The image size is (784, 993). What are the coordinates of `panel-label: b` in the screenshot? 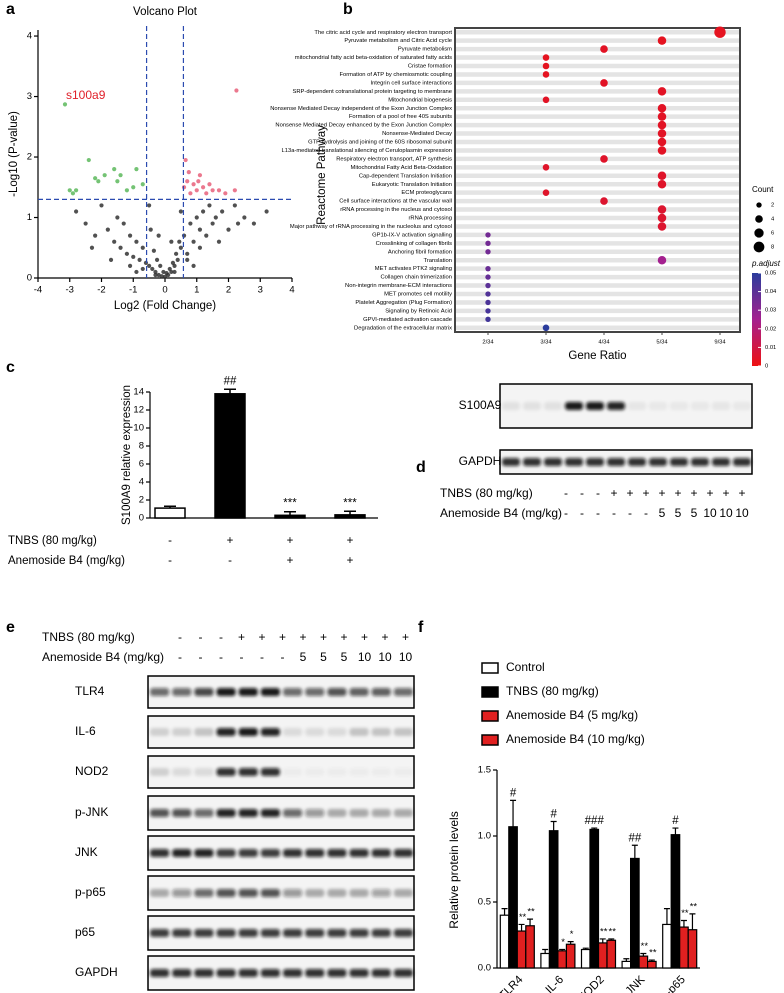 It's located at (348, 9).